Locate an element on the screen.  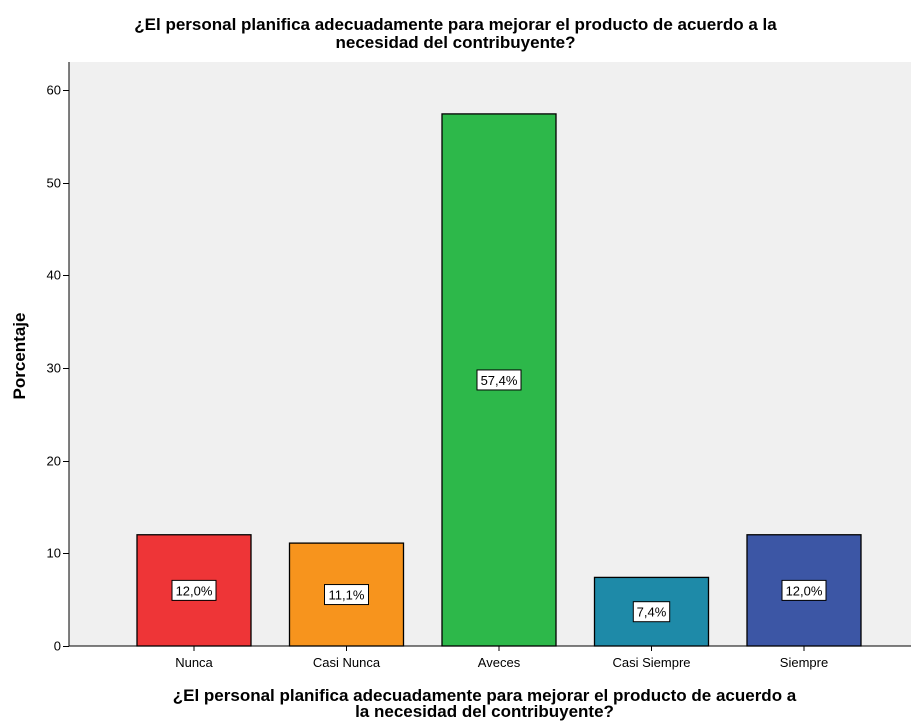
bar-group: 7,4% is located at coordinates (651, 611).